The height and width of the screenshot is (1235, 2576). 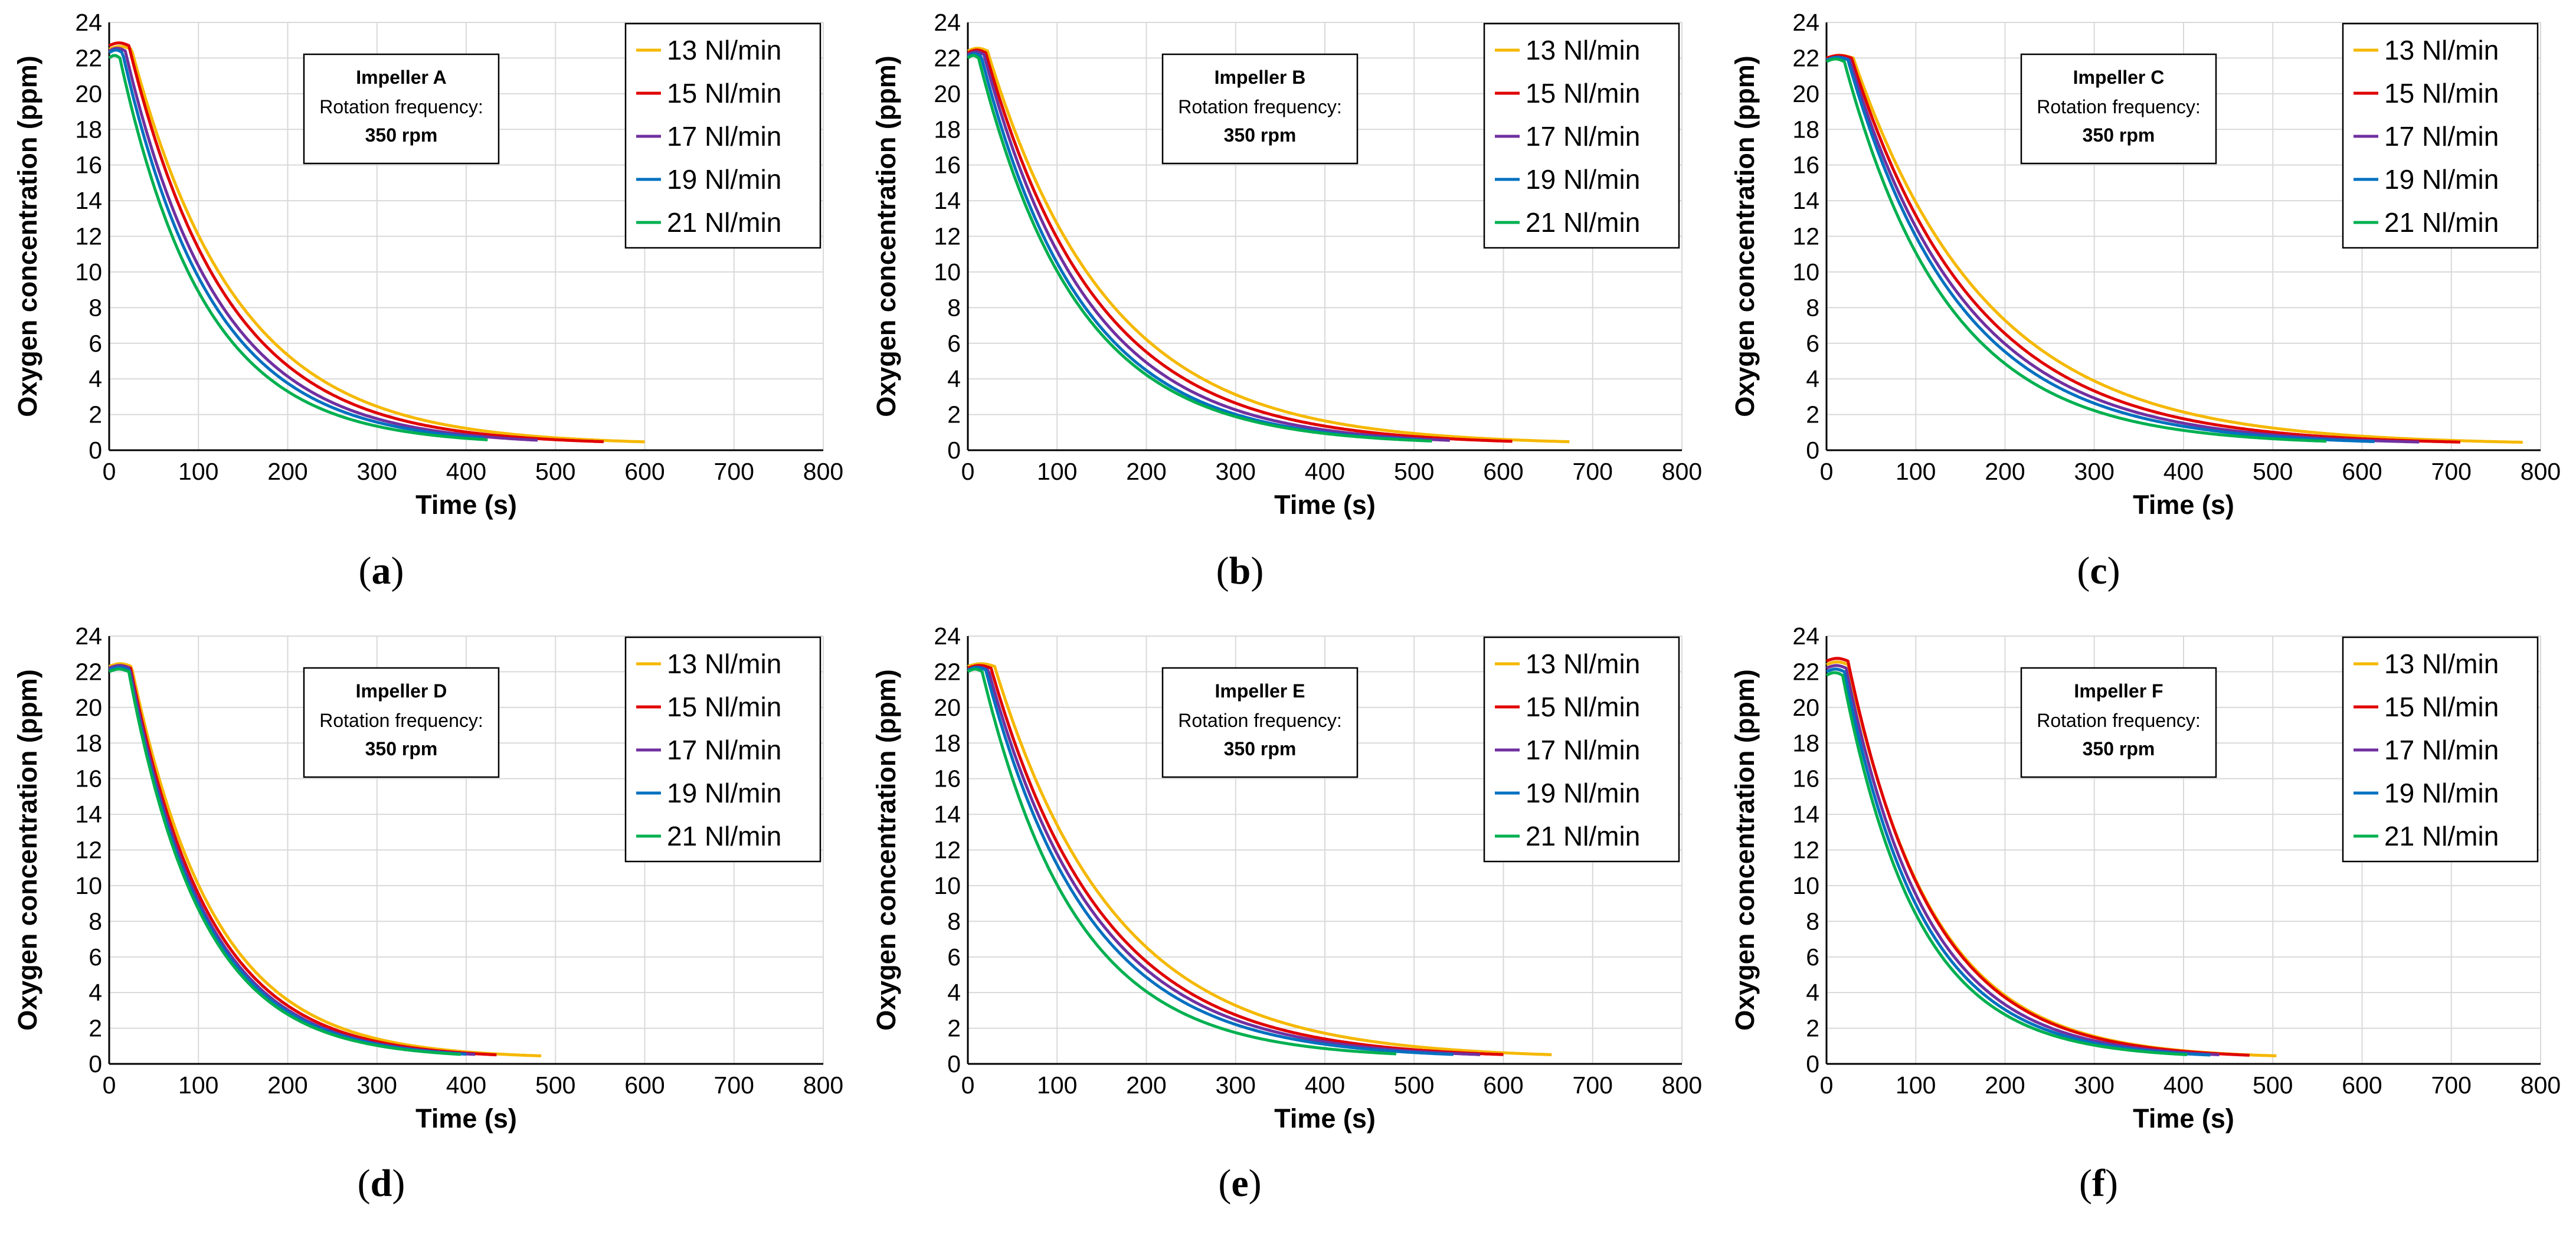 What do you see at coordinates (2541, 1085) in the screenshot?
I see `x-tick-label: 800` at bounding box center [2541, 1085].